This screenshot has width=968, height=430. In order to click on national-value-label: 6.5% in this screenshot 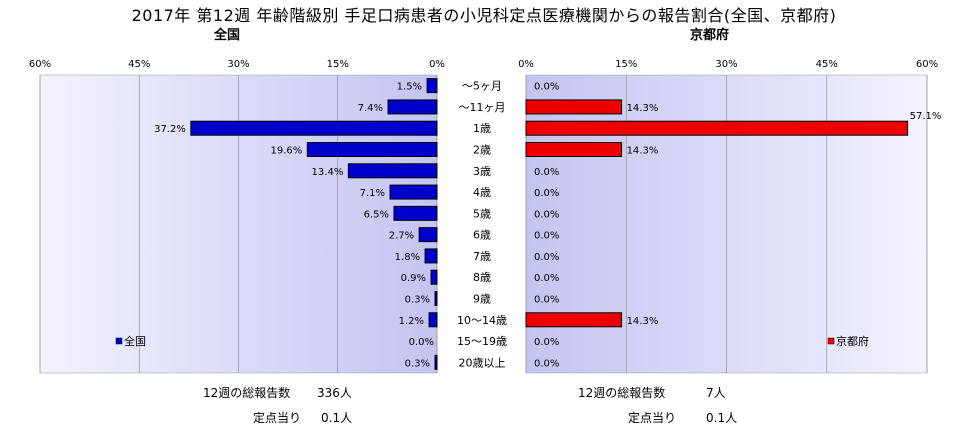, I will do `click(376, 214)`.